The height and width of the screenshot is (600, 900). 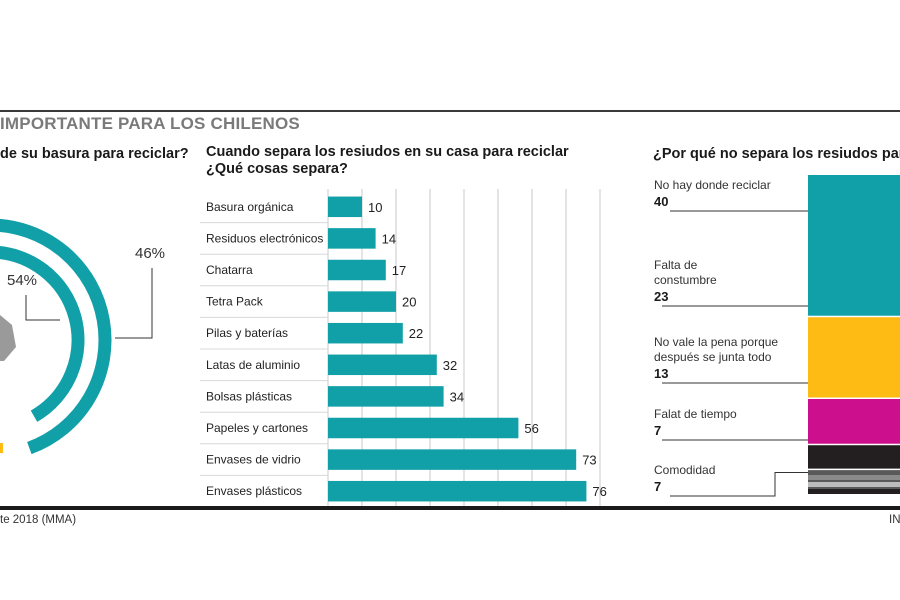 I want to click on donut-yellow-segment, so click(x=1, y=448).